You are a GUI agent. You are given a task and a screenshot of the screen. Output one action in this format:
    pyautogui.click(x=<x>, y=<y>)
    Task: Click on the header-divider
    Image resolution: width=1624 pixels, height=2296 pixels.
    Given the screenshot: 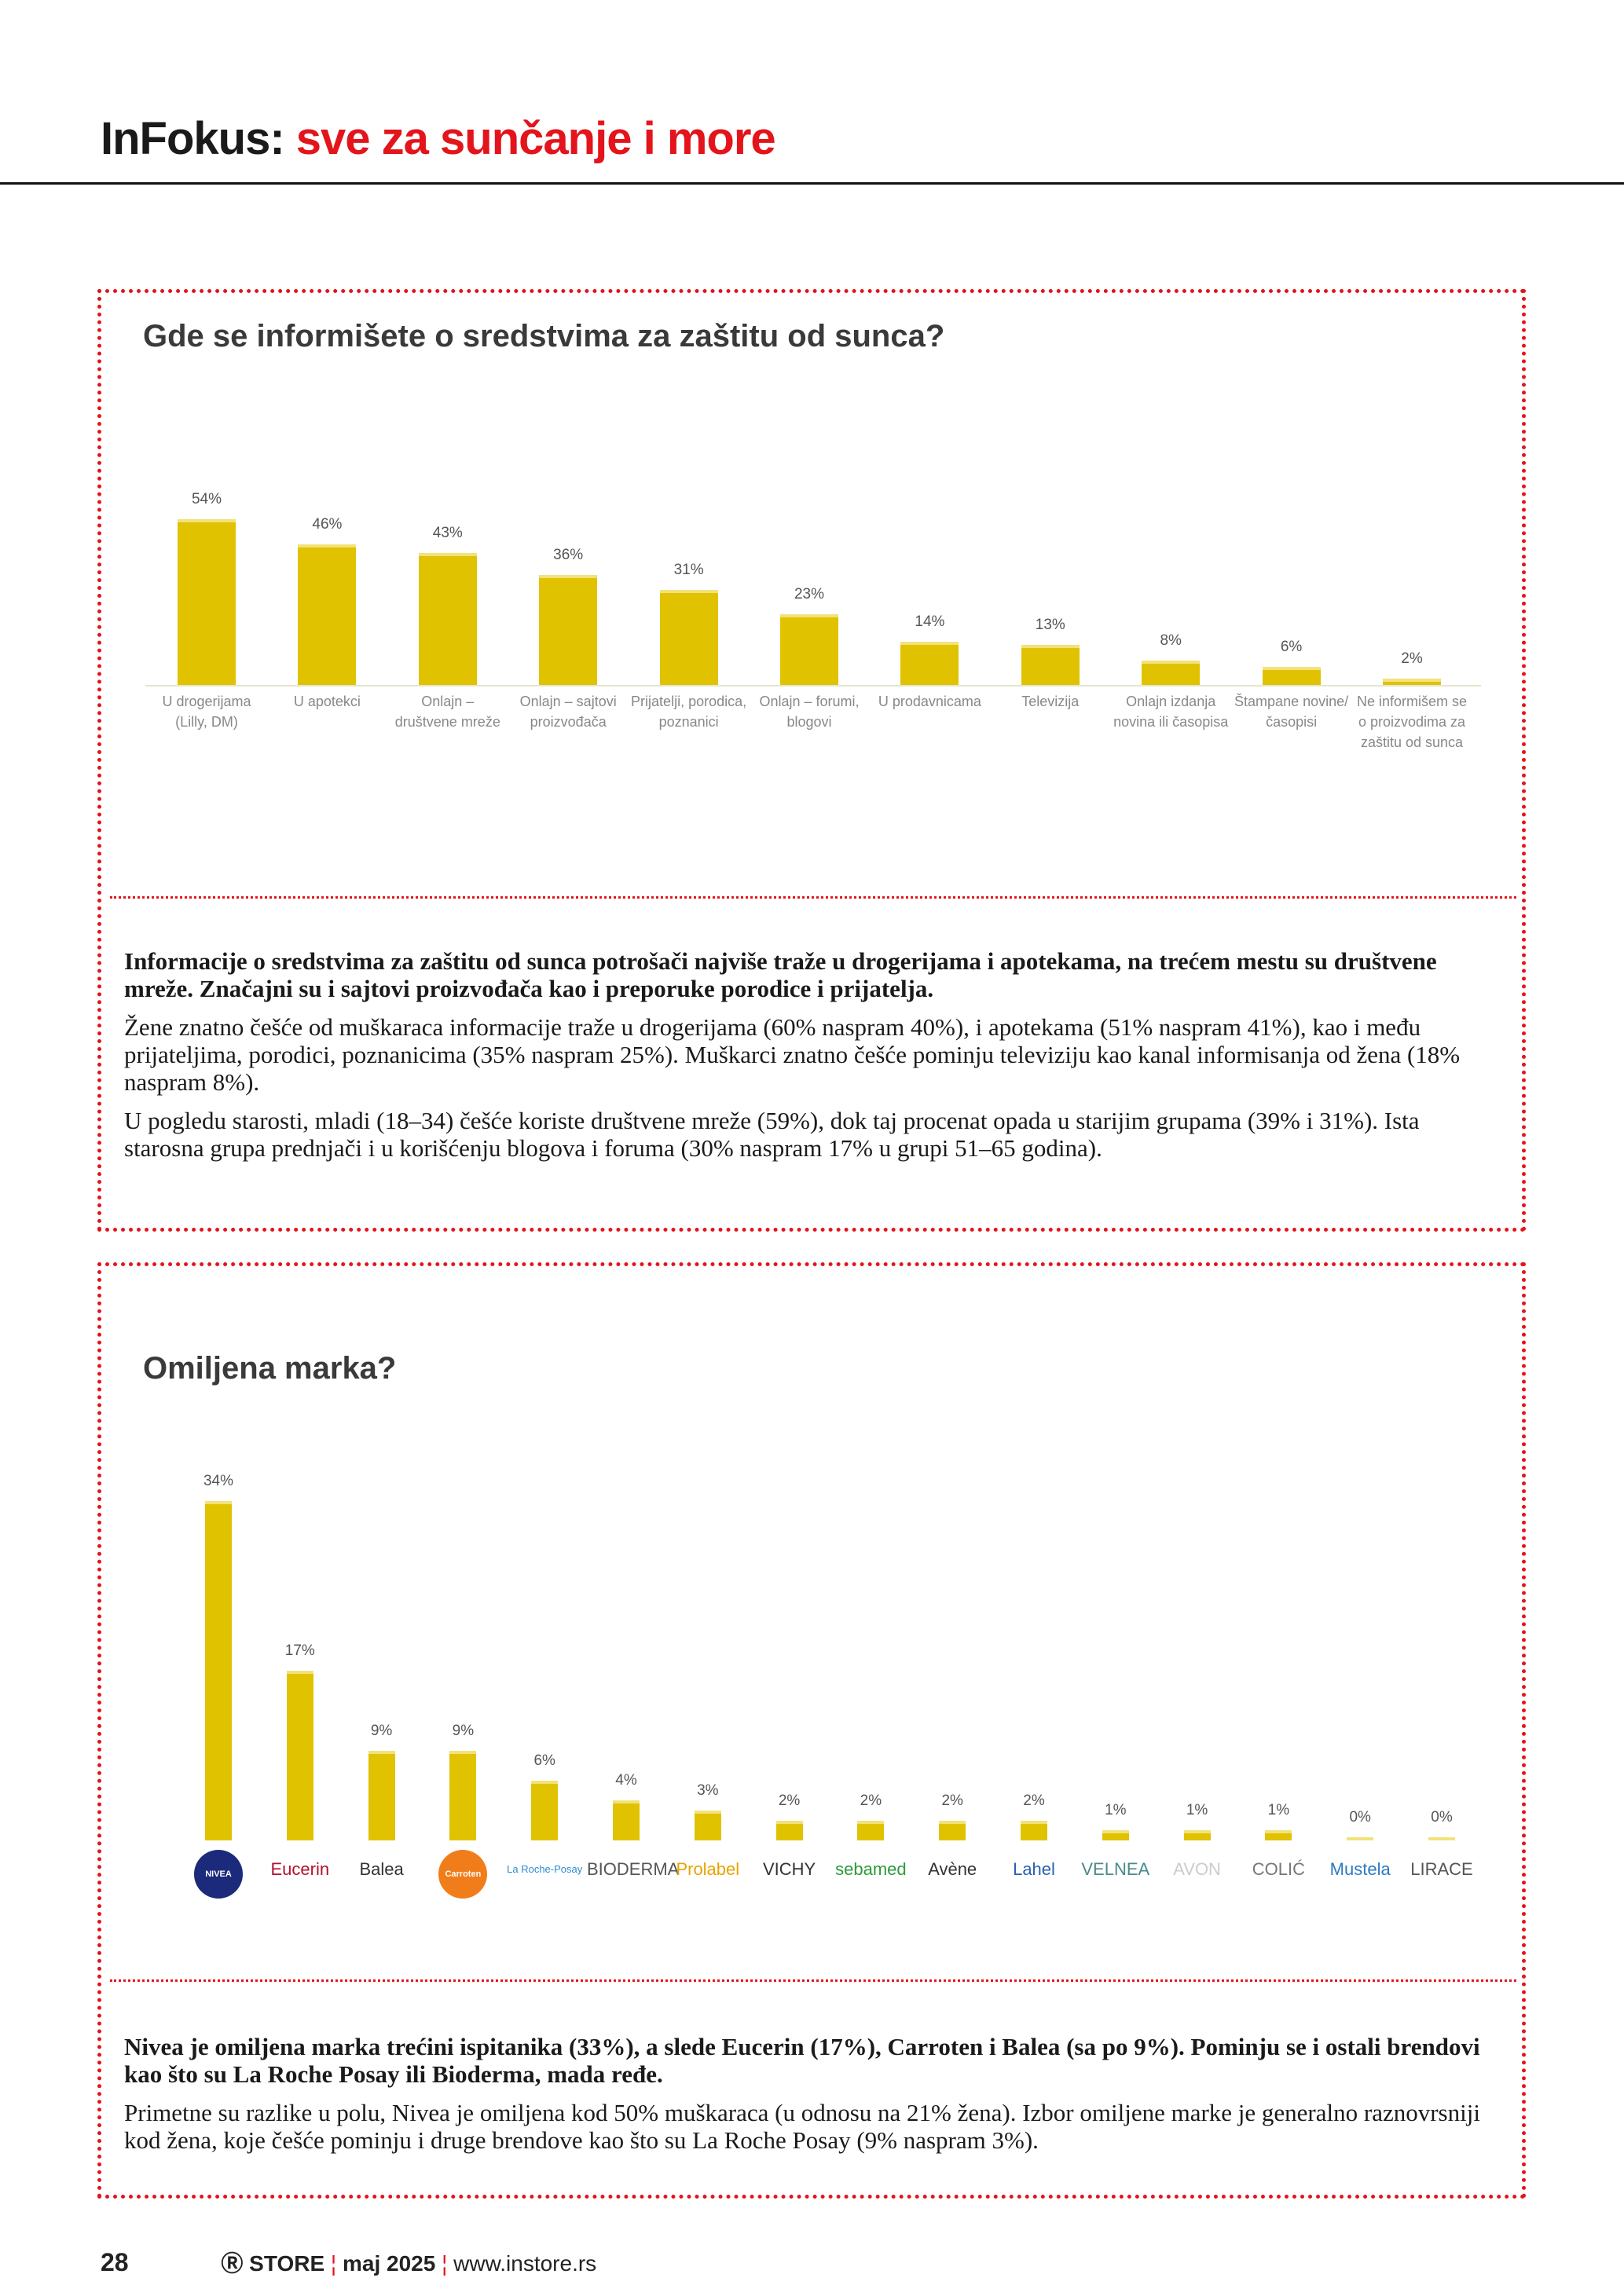 What is the action you would take?
    pyautogui.click(x=812, y=183)
    